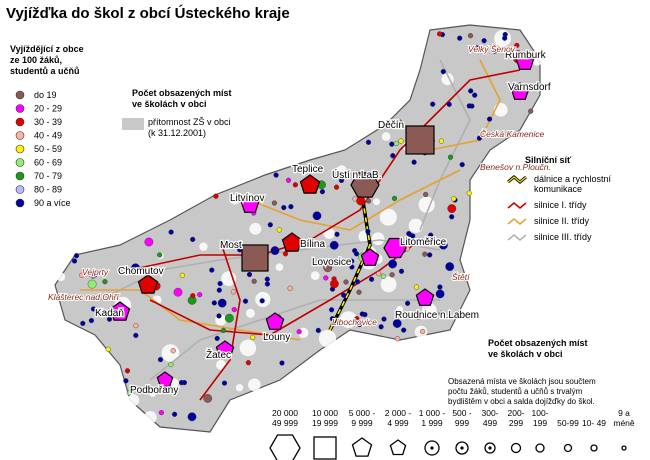 The width and height of the screenshot is (650, 460). I want to click on town-label: Děčín, so click(391, 125).